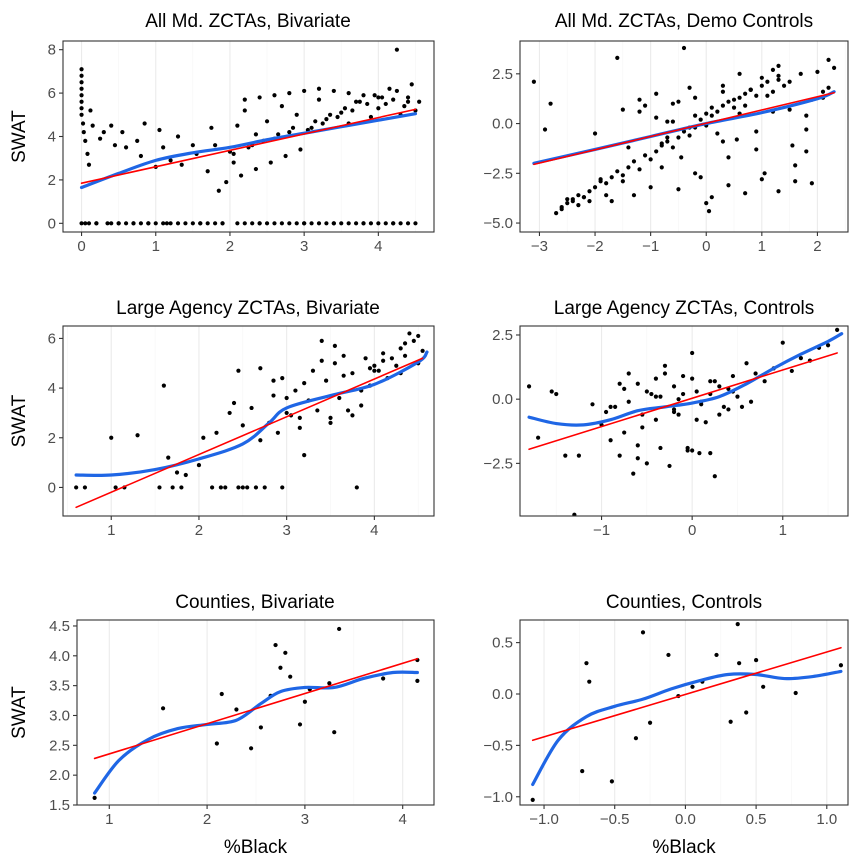 The image size is (862, 863). I want to click on panel-background, so click(684, 136).